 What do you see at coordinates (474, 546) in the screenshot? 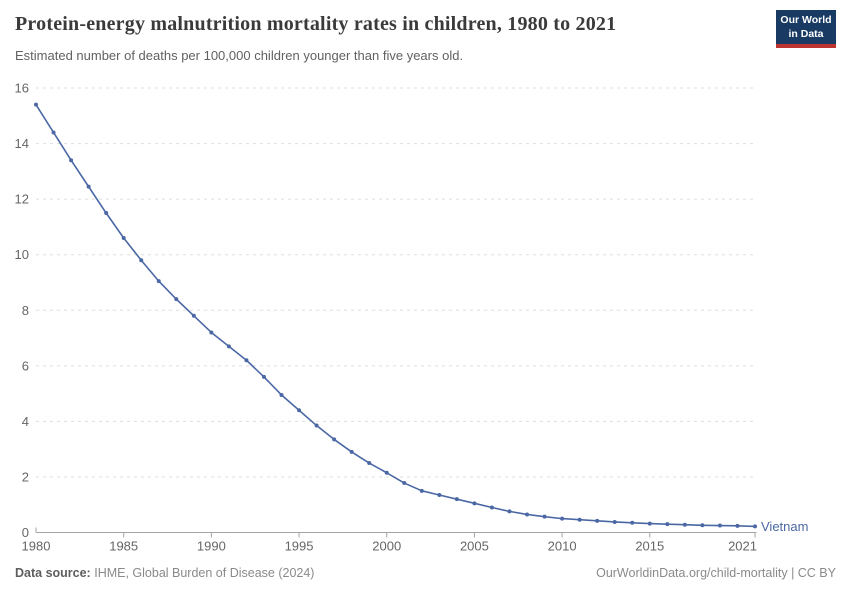
I see `x-axis-tick-label: 2005` at bounding box center [474, 546].